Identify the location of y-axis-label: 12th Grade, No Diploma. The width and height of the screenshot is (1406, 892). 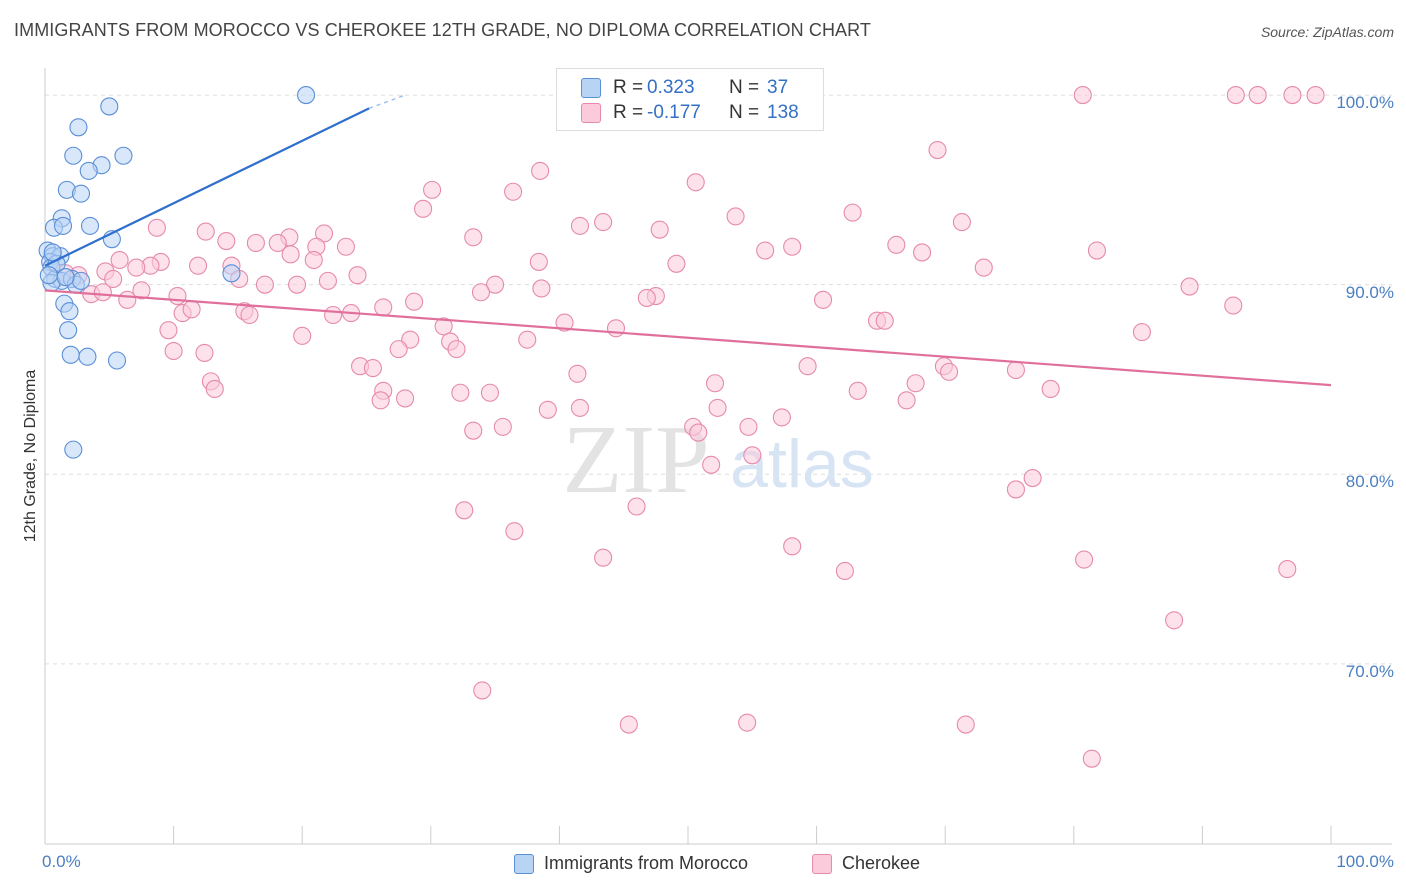
(30, 456).